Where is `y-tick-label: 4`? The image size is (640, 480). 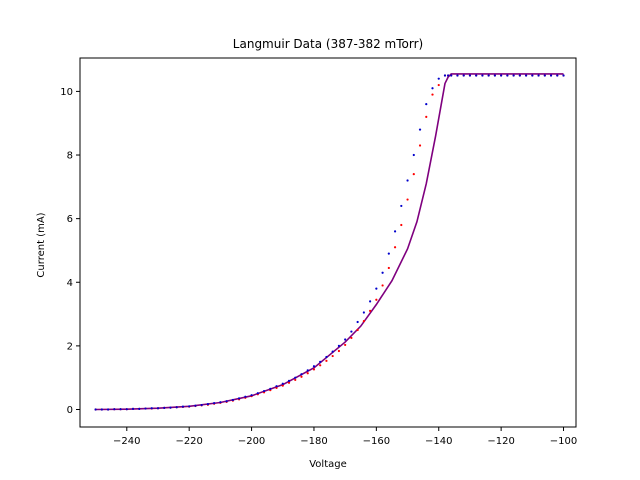 y-tick-label: 4 is located at coordinates (70, 283).